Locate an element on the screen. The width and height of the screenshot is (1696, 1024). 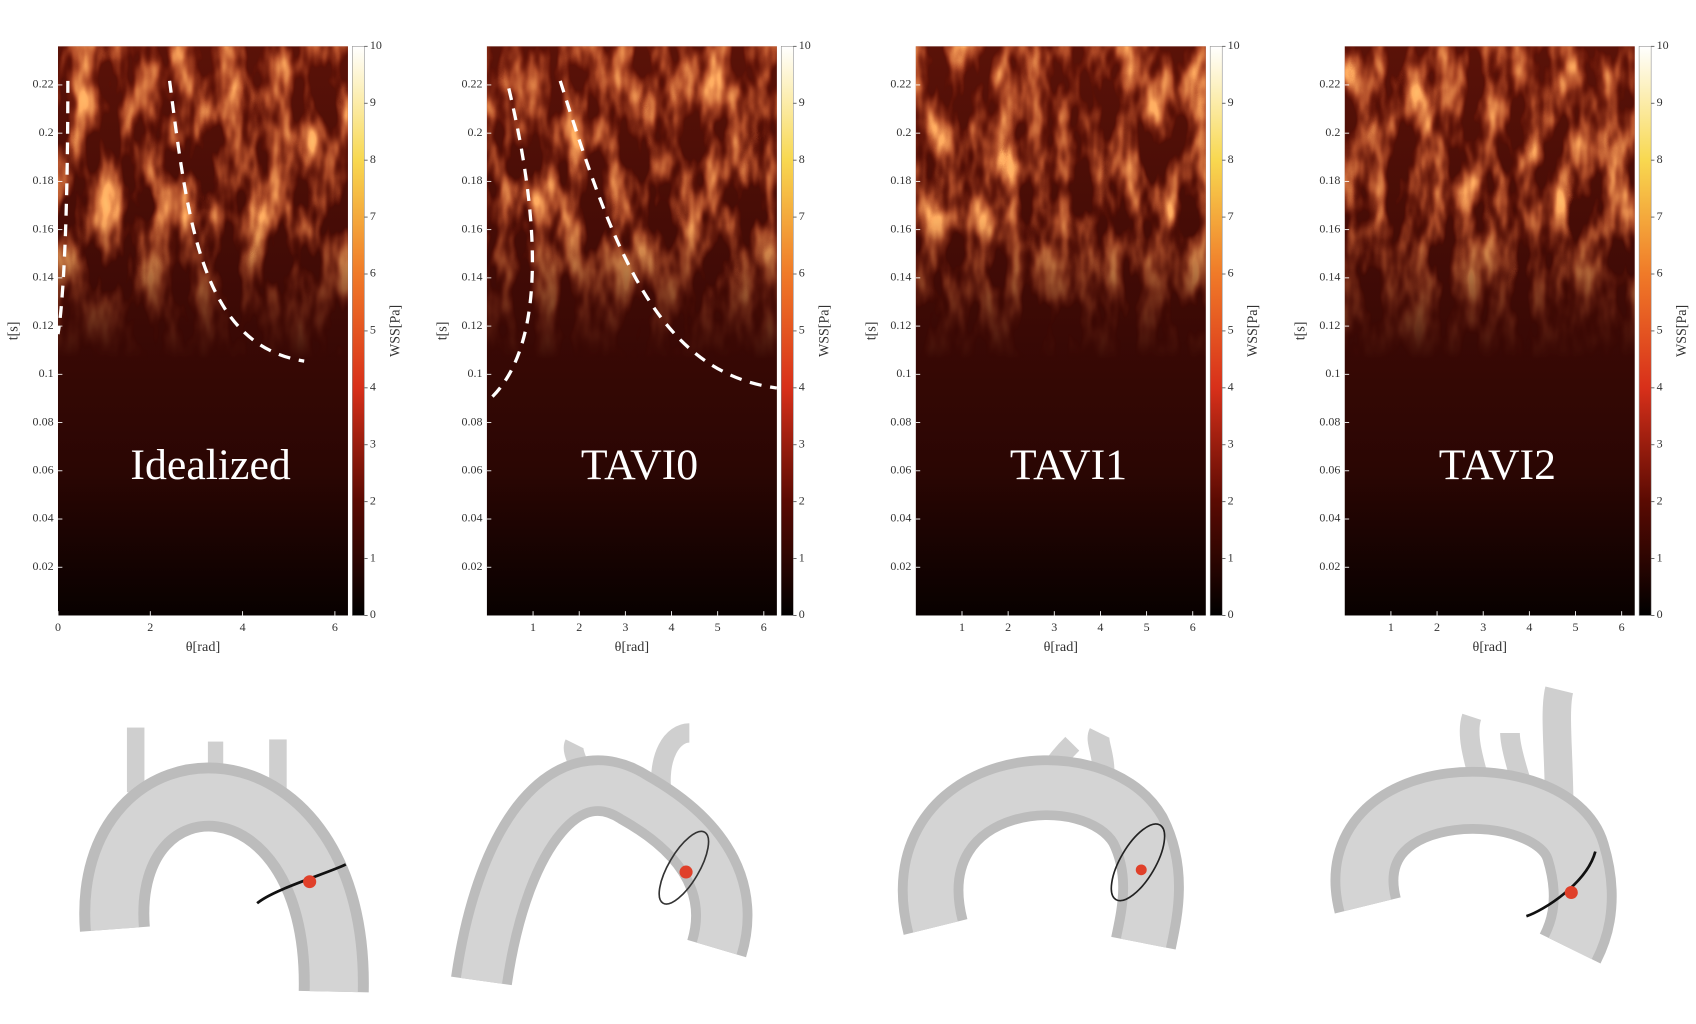
aorta-tavi2 is located at coordinates (1473, 825).